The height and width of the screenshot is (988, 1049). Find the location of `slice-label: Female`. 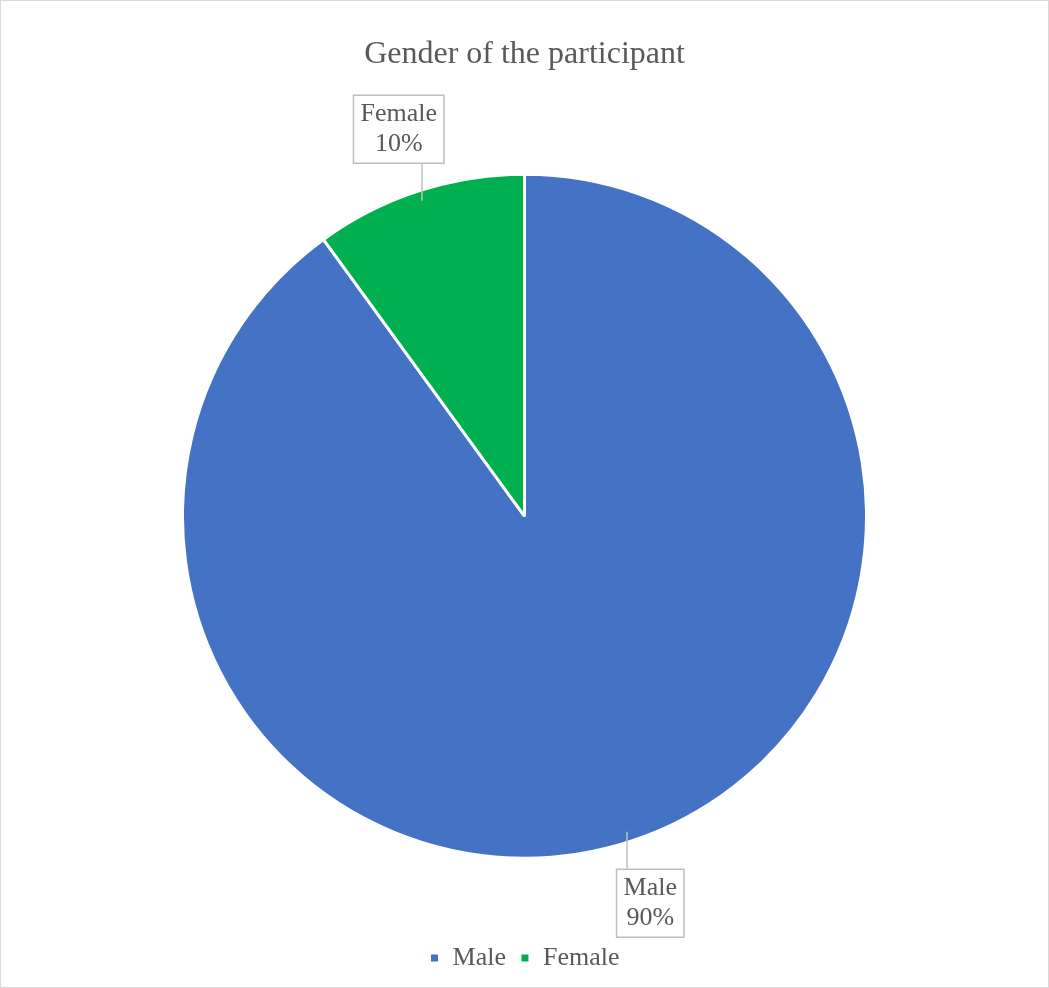

slice-label: Female is located at coordinates (398, 112).